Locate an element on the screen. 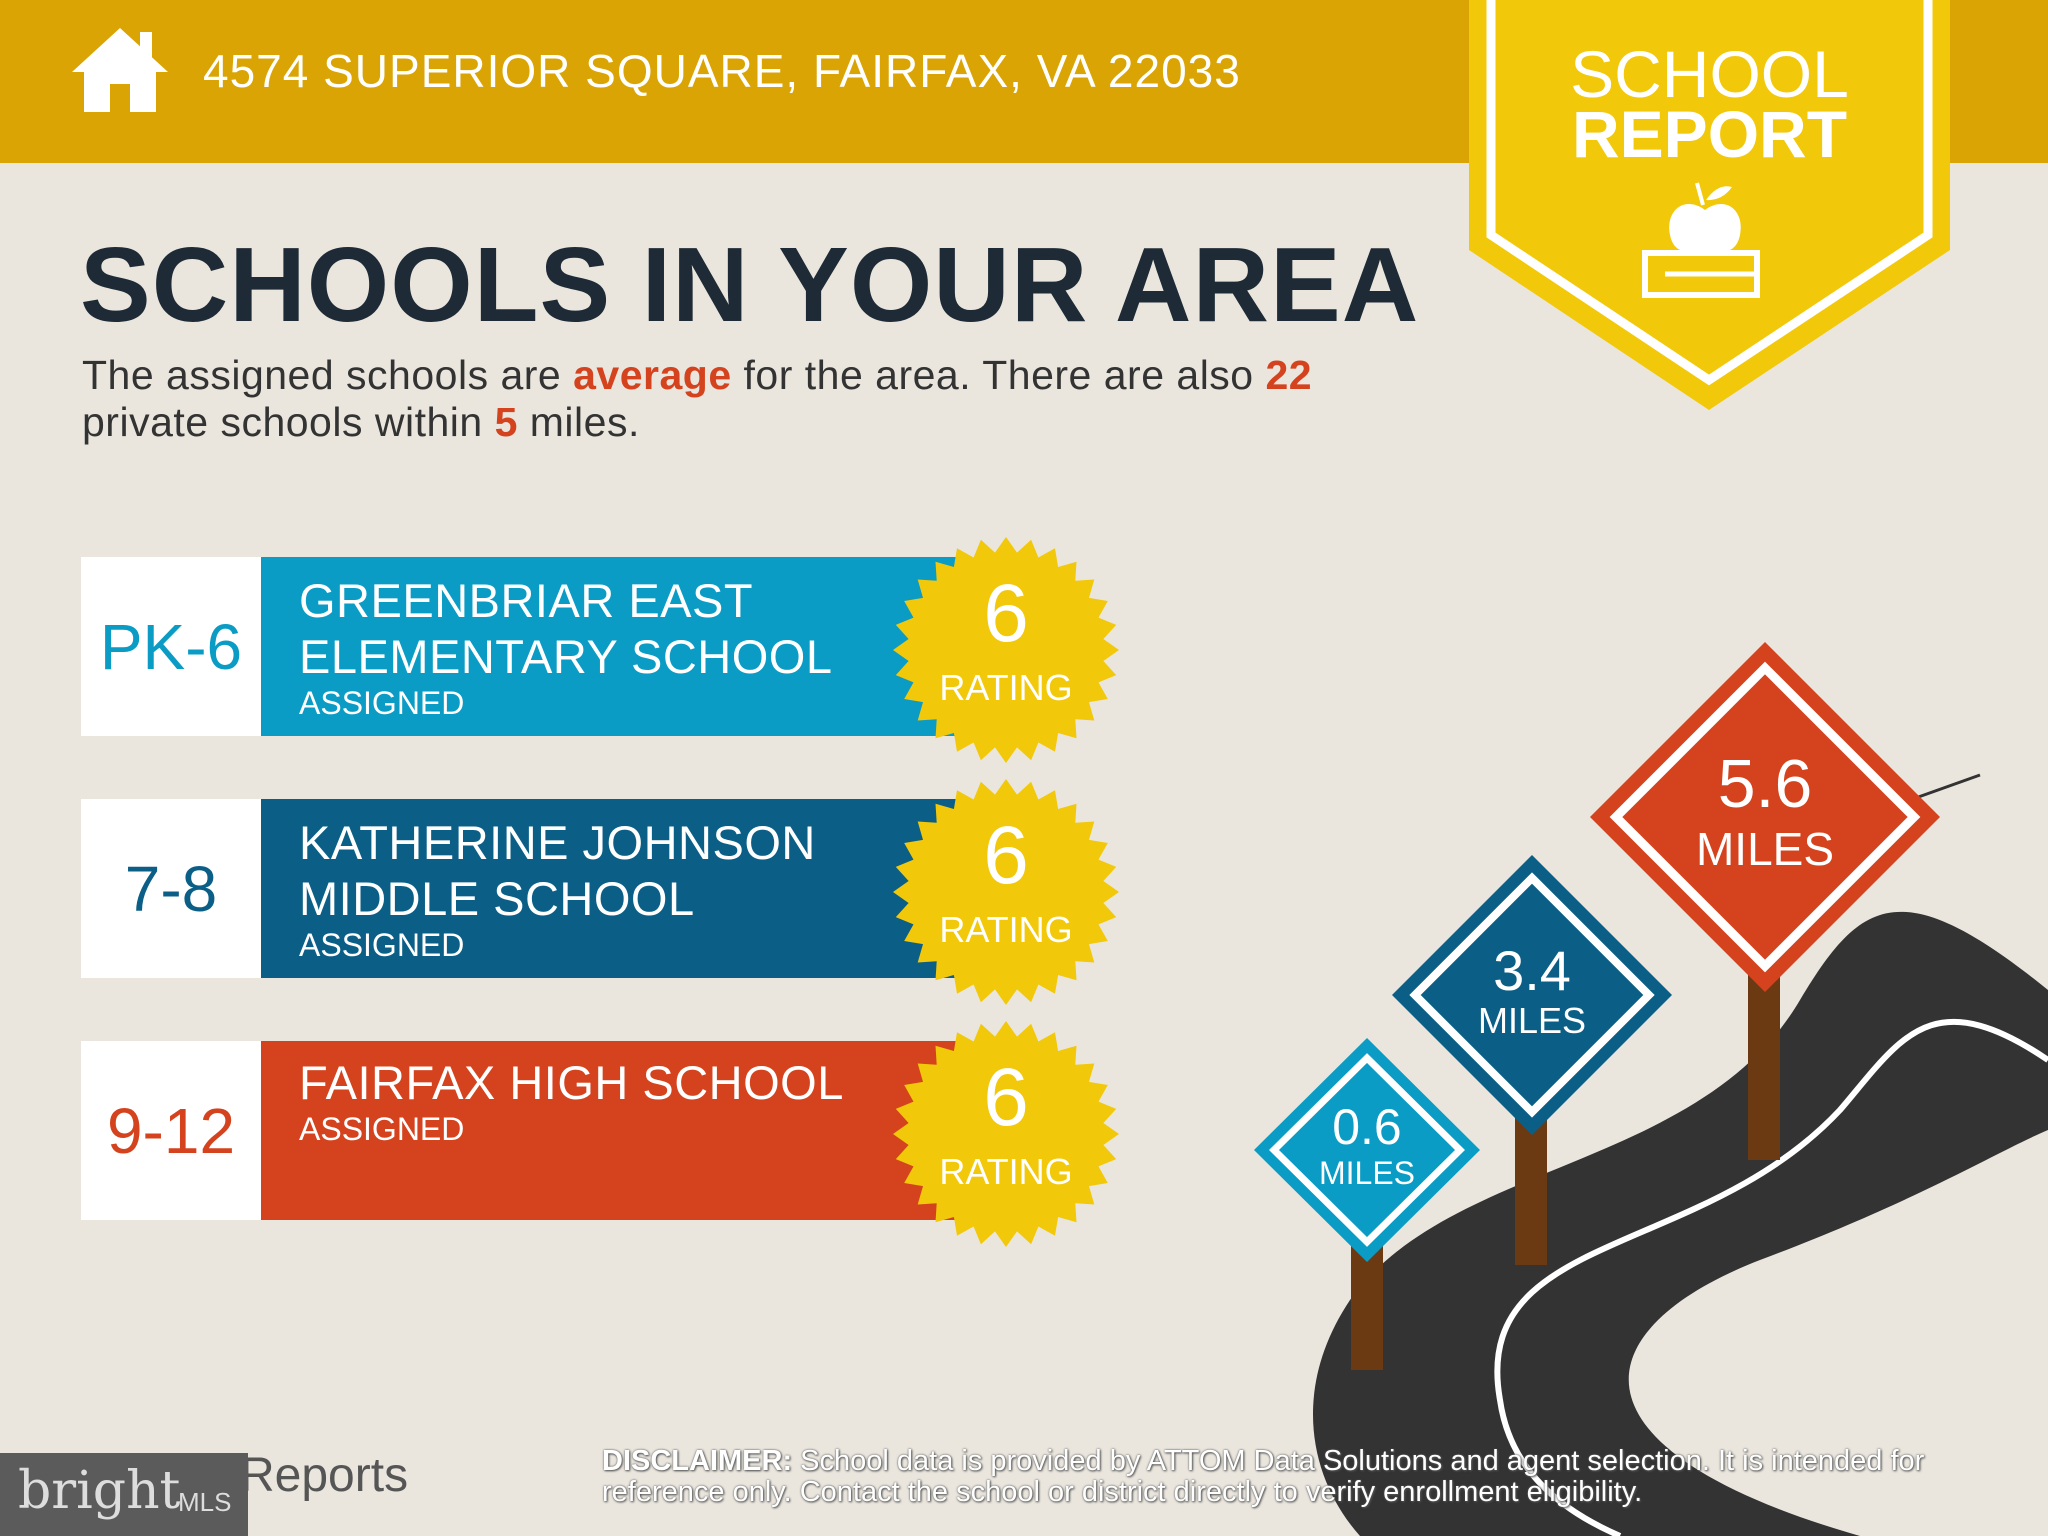 The image size is (2048, 1536). school-name-2: ELEMENTARY SCHOOL is located at coordinates (566, 656).